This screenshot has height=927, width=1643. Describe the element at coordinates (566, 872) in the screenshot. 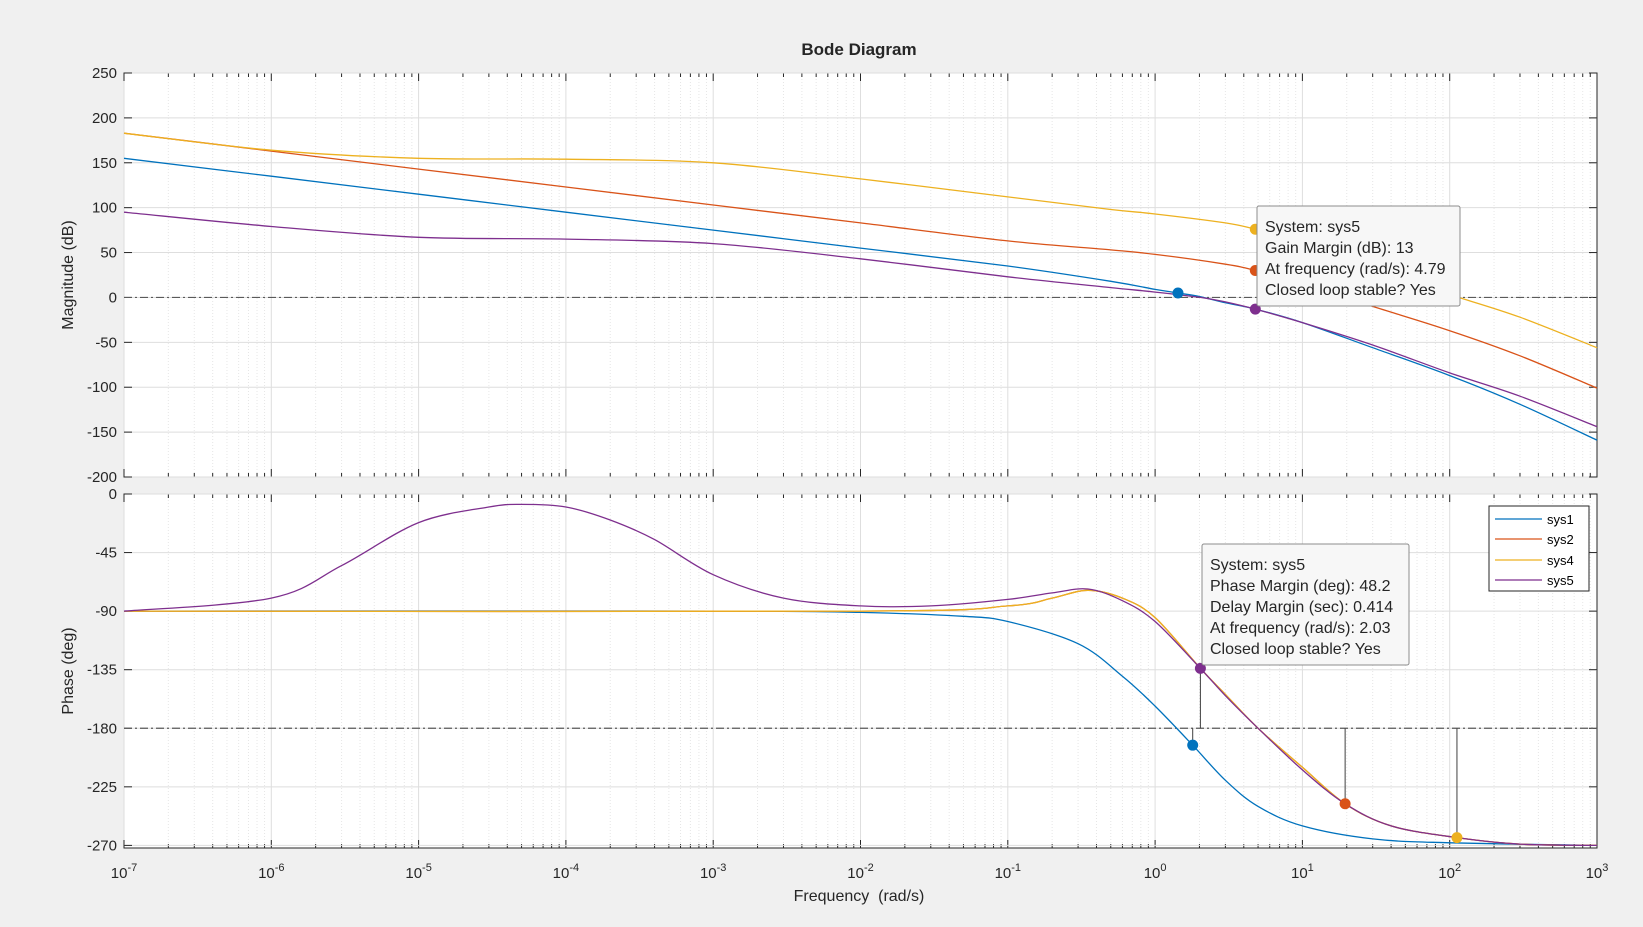

I see `x-tick-label: 10⁻⁴` at that location.